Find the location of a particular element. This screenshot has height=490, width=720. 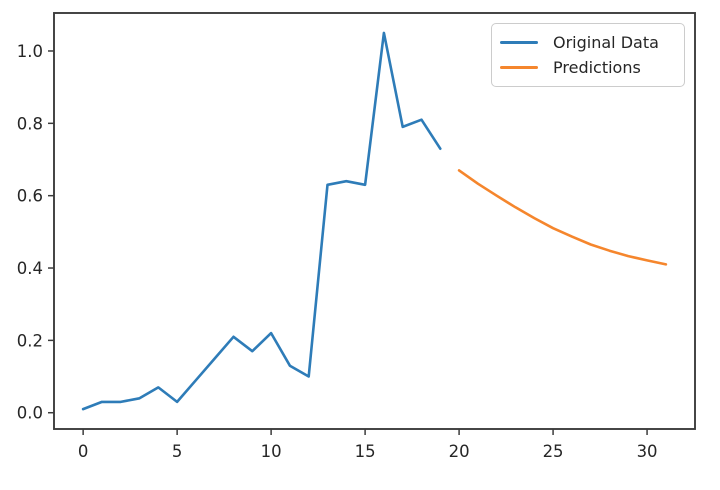

x-tick-label: 10 is located at coordinates (271, 451).